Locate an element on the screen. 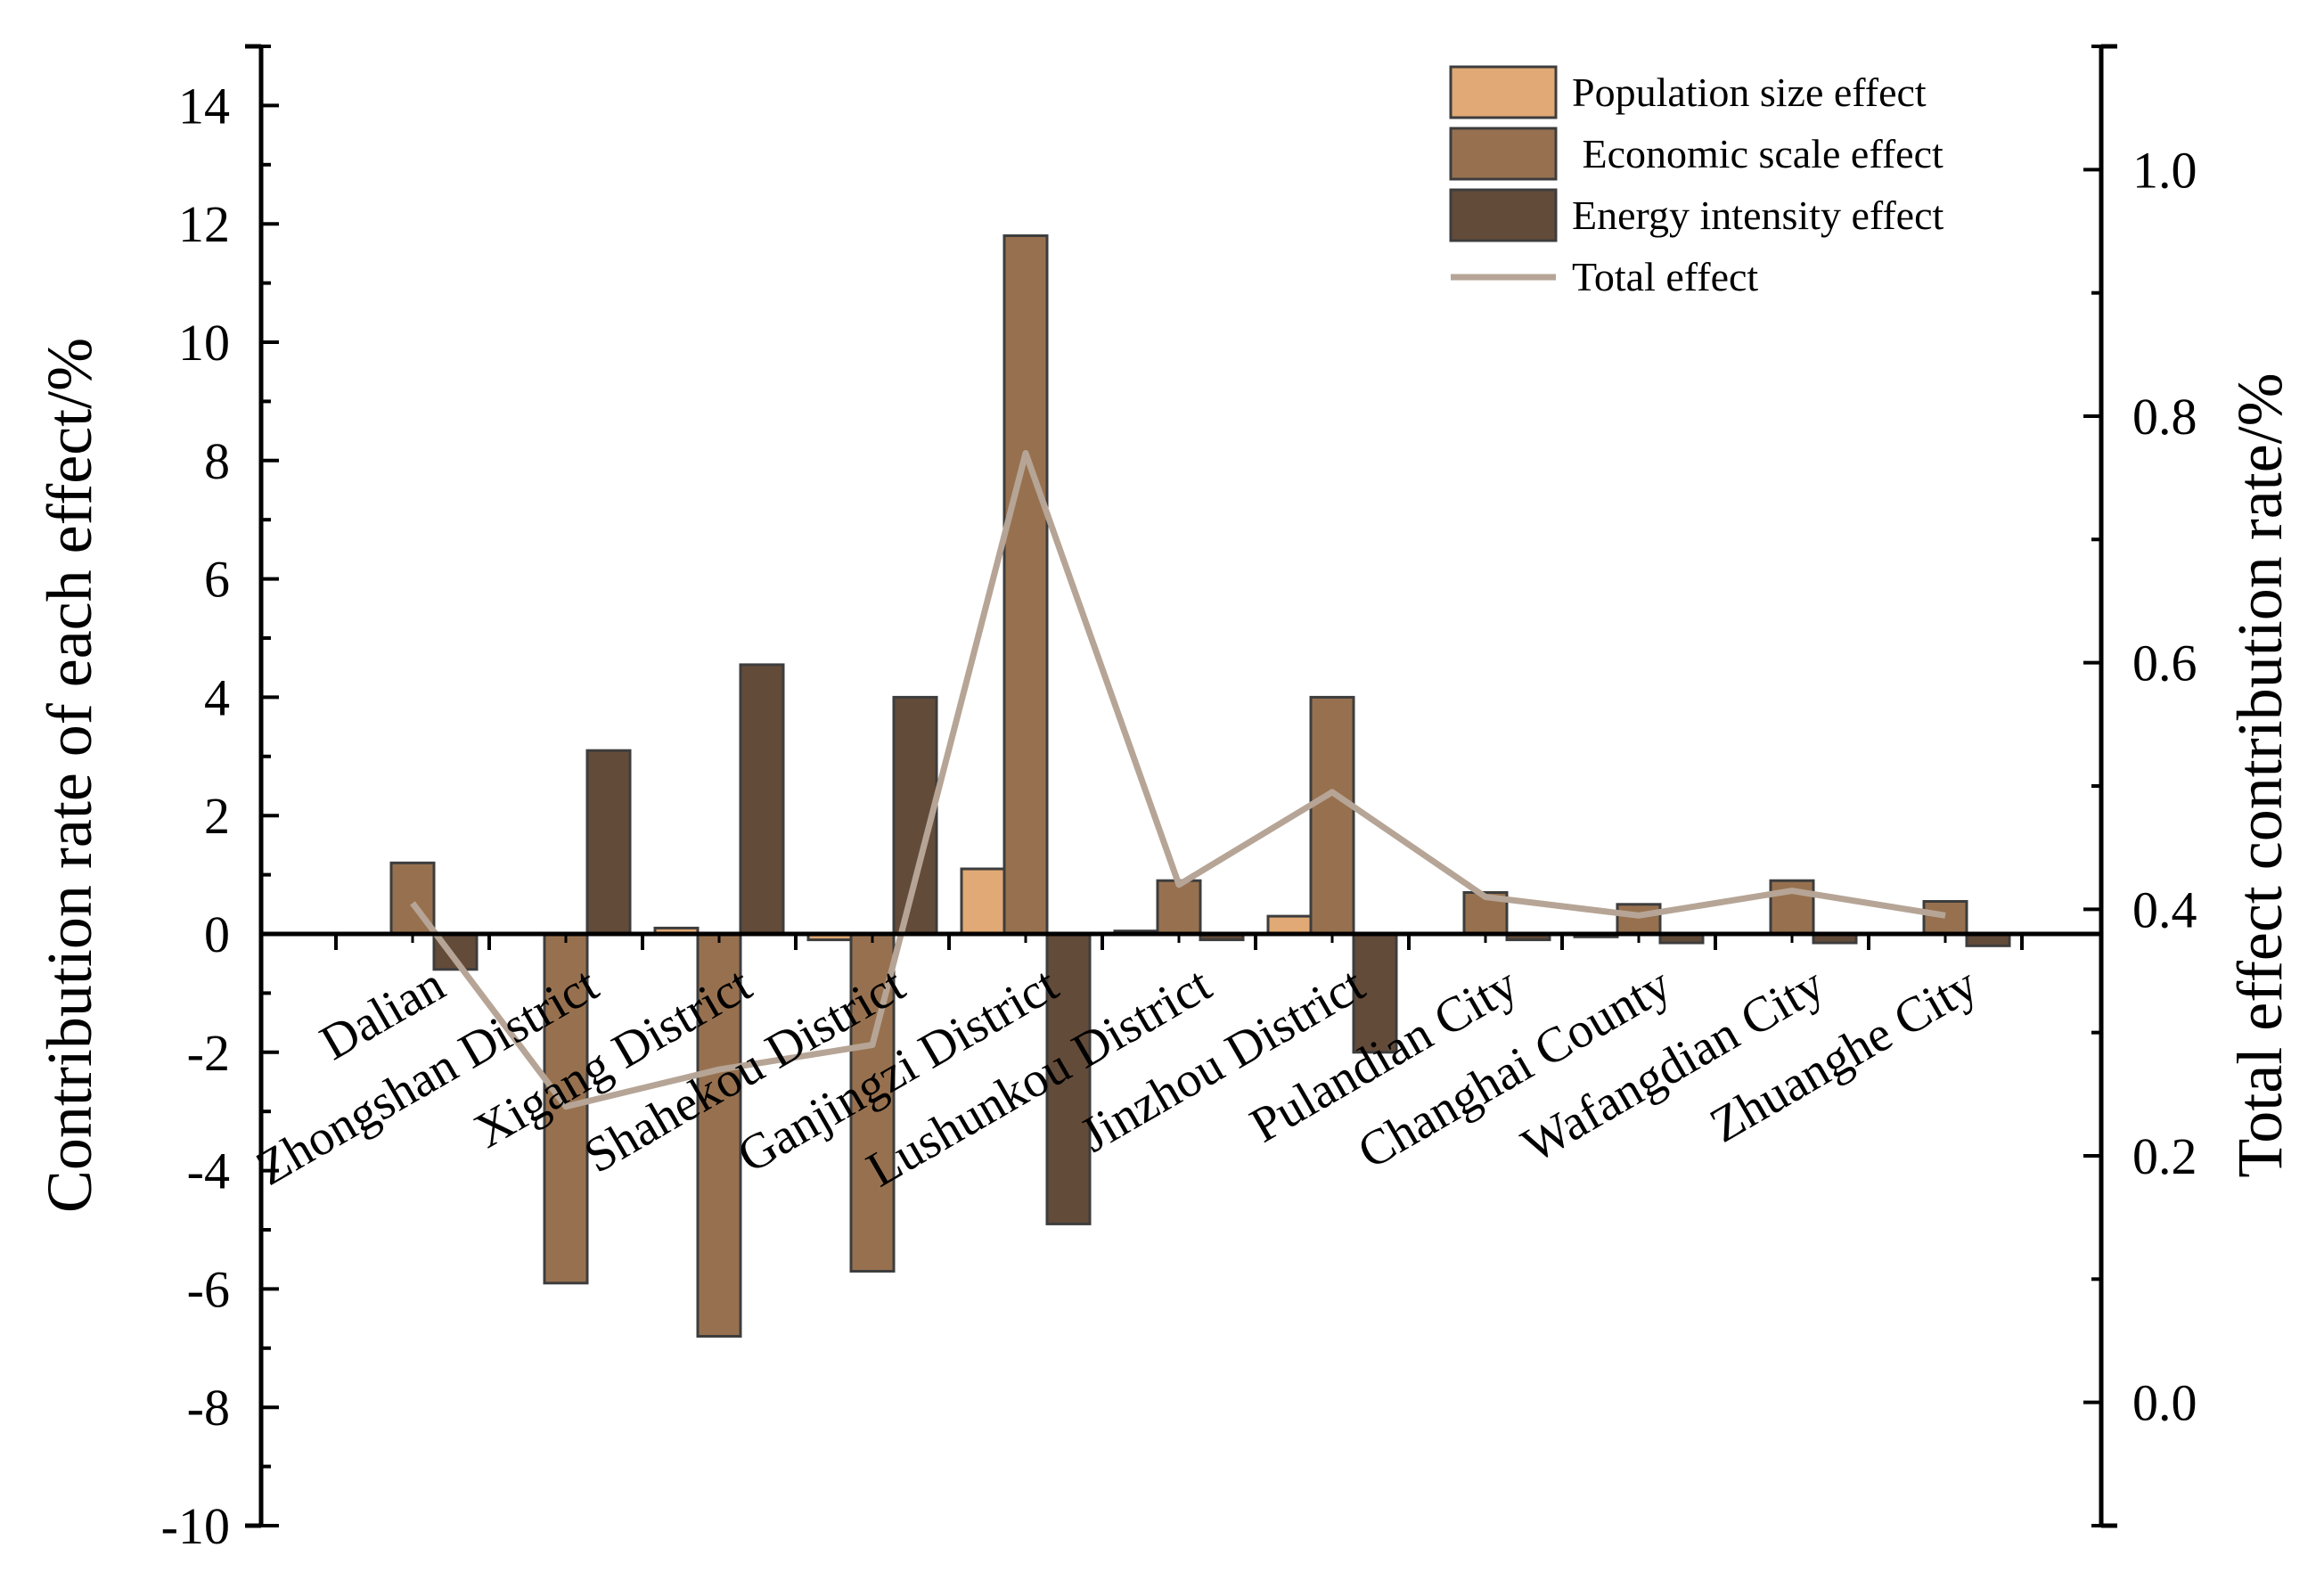  y-tick-label: -10 is located at coordinates (195, 1526).